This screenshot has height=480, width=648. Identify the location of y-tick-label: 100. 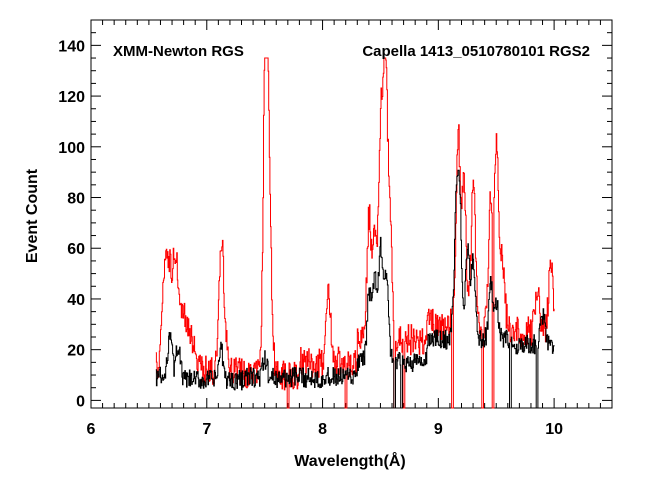
(71, 148).